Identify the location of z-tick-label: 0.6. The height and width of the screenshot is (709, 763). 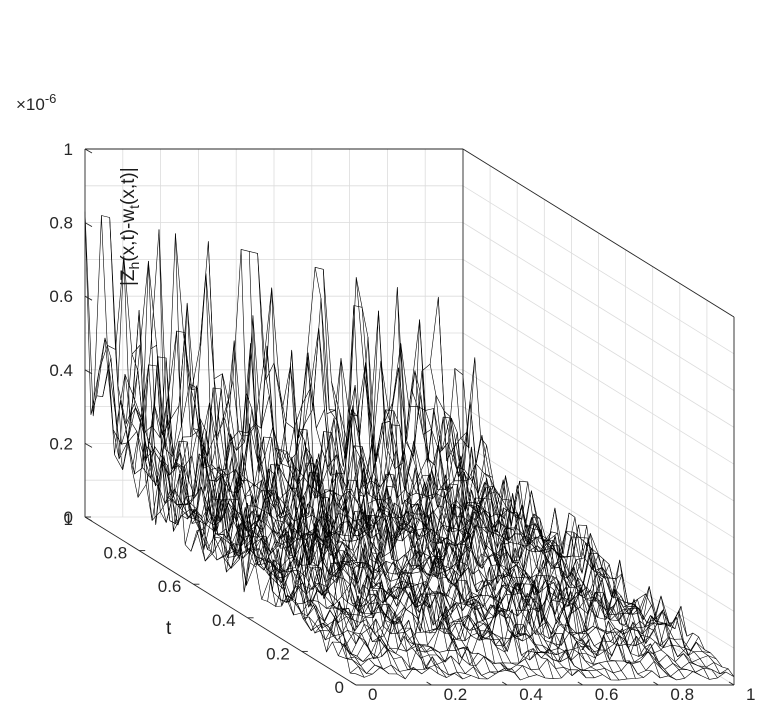
(61, 296).